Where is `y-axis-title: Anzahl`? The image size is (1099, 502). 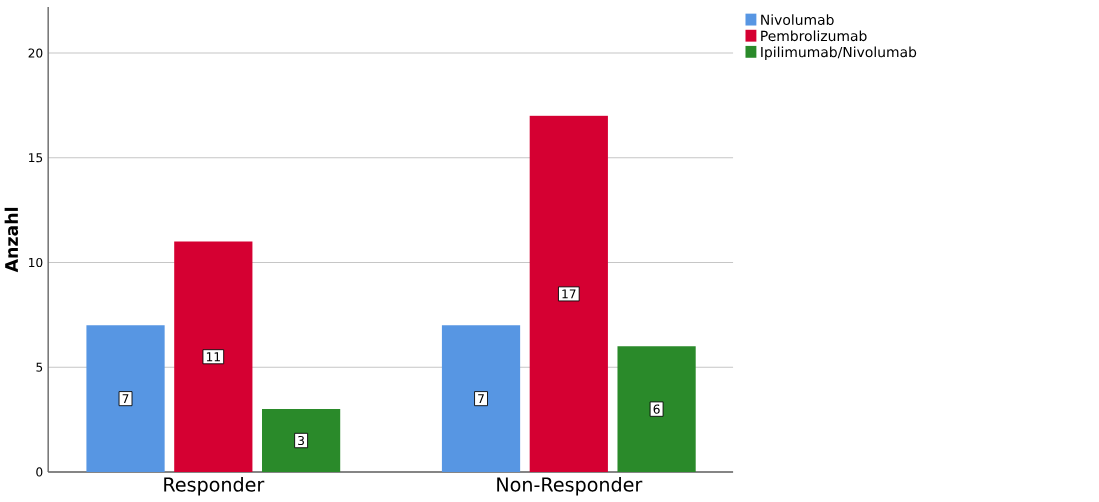 y-axis-title: Anzahl is located at coordinates (11, 240).